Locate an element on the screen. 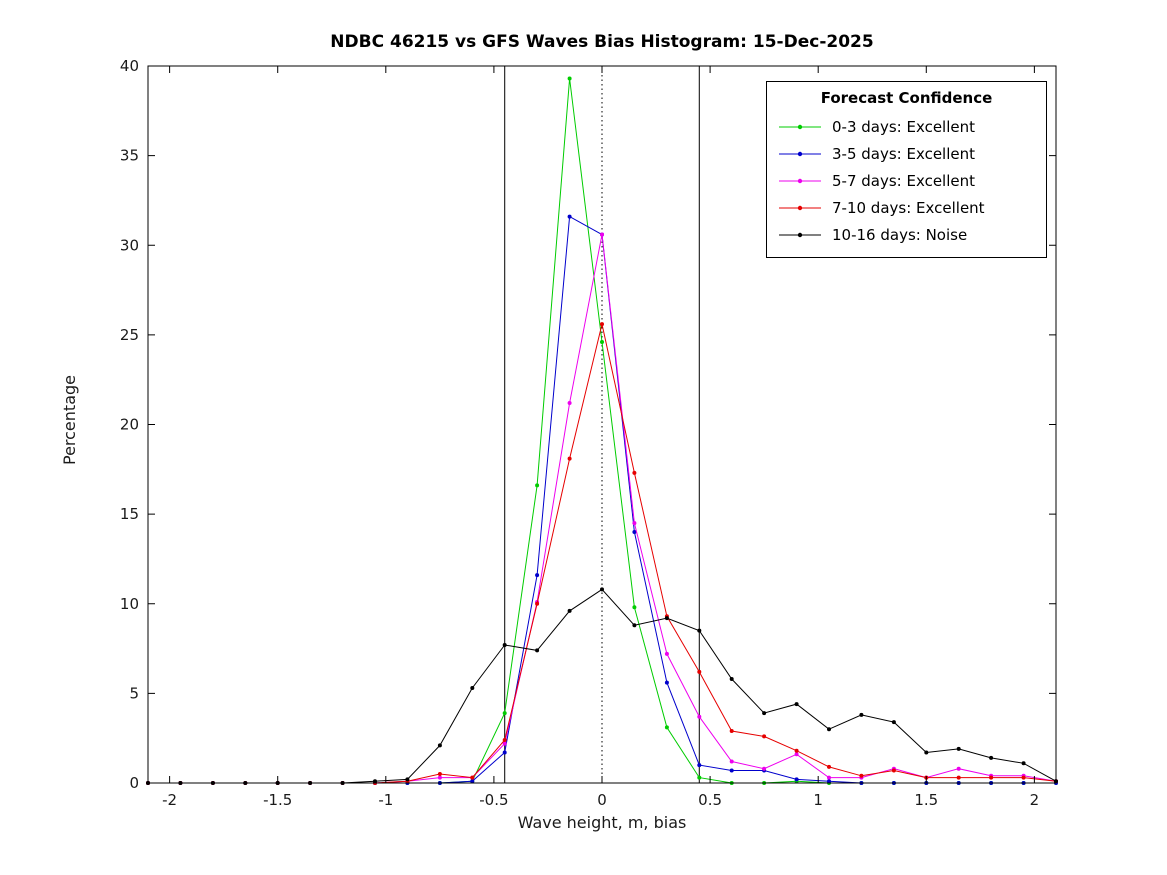 This screenshot has height=875, width=1167. legend-entry-label: 7-10 days: Excellent is located at coordinates (908, 207).